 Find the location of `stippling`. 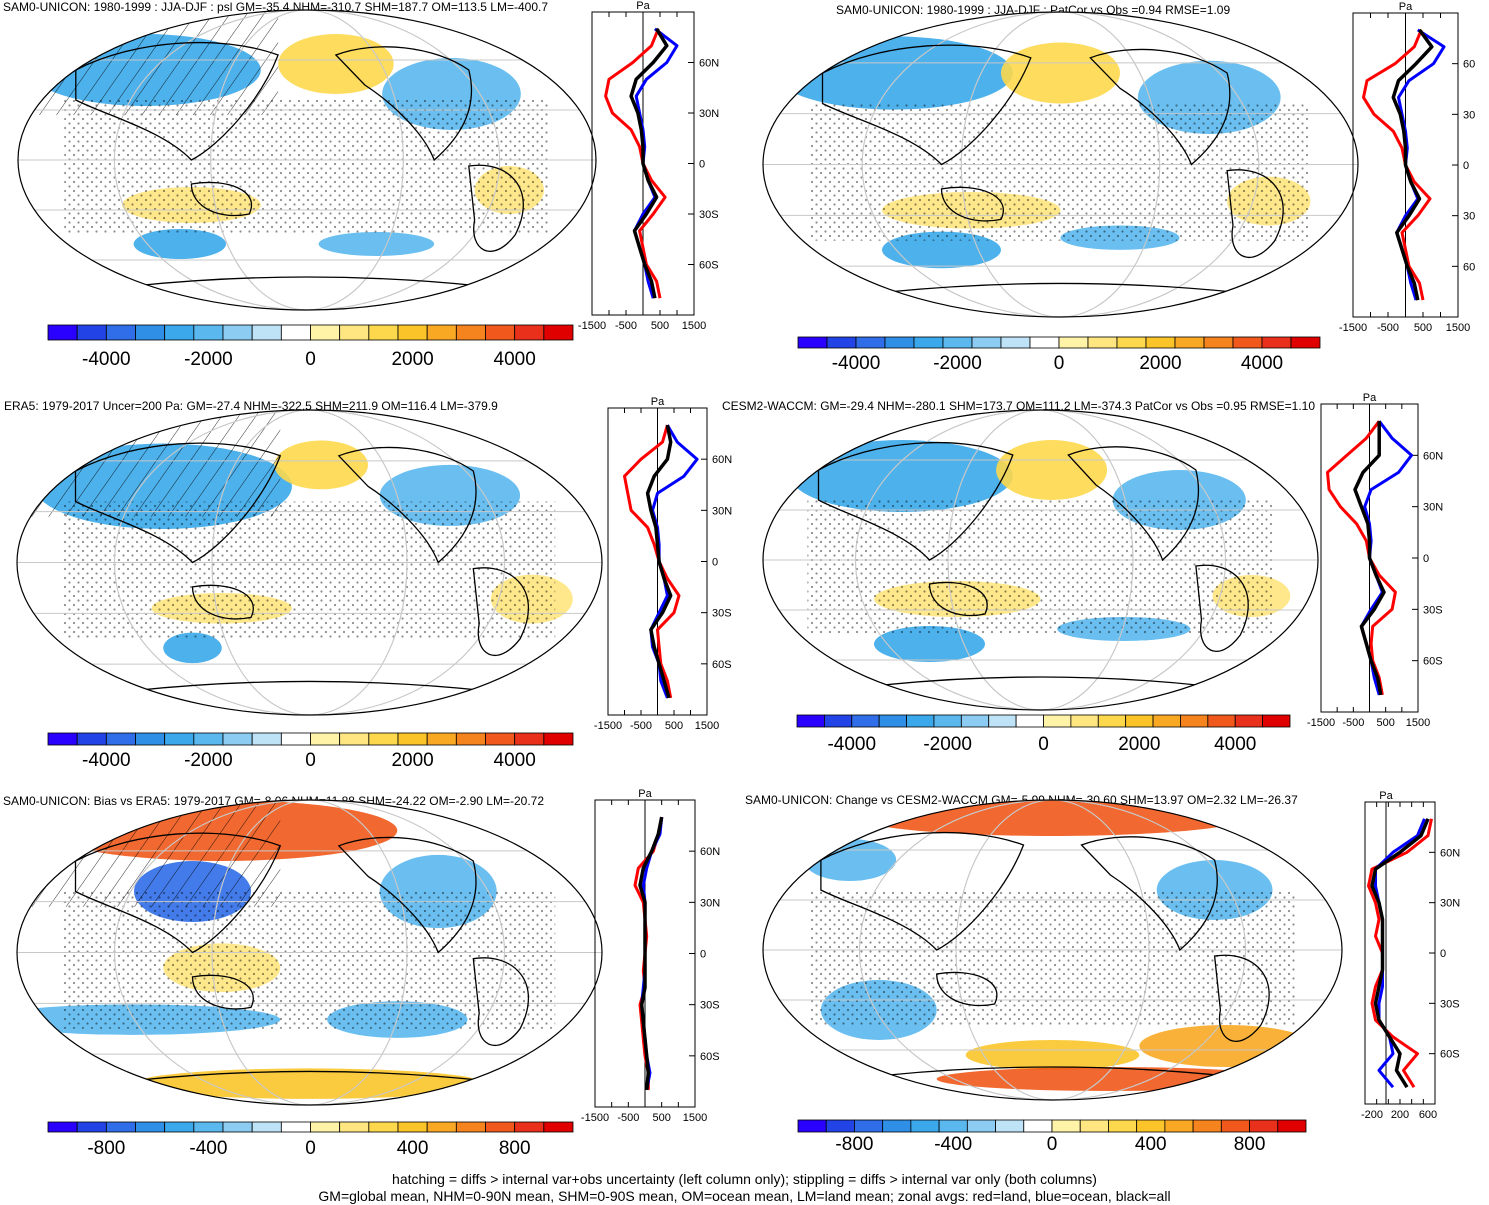

stippling is located at coordinates (1060, 172).